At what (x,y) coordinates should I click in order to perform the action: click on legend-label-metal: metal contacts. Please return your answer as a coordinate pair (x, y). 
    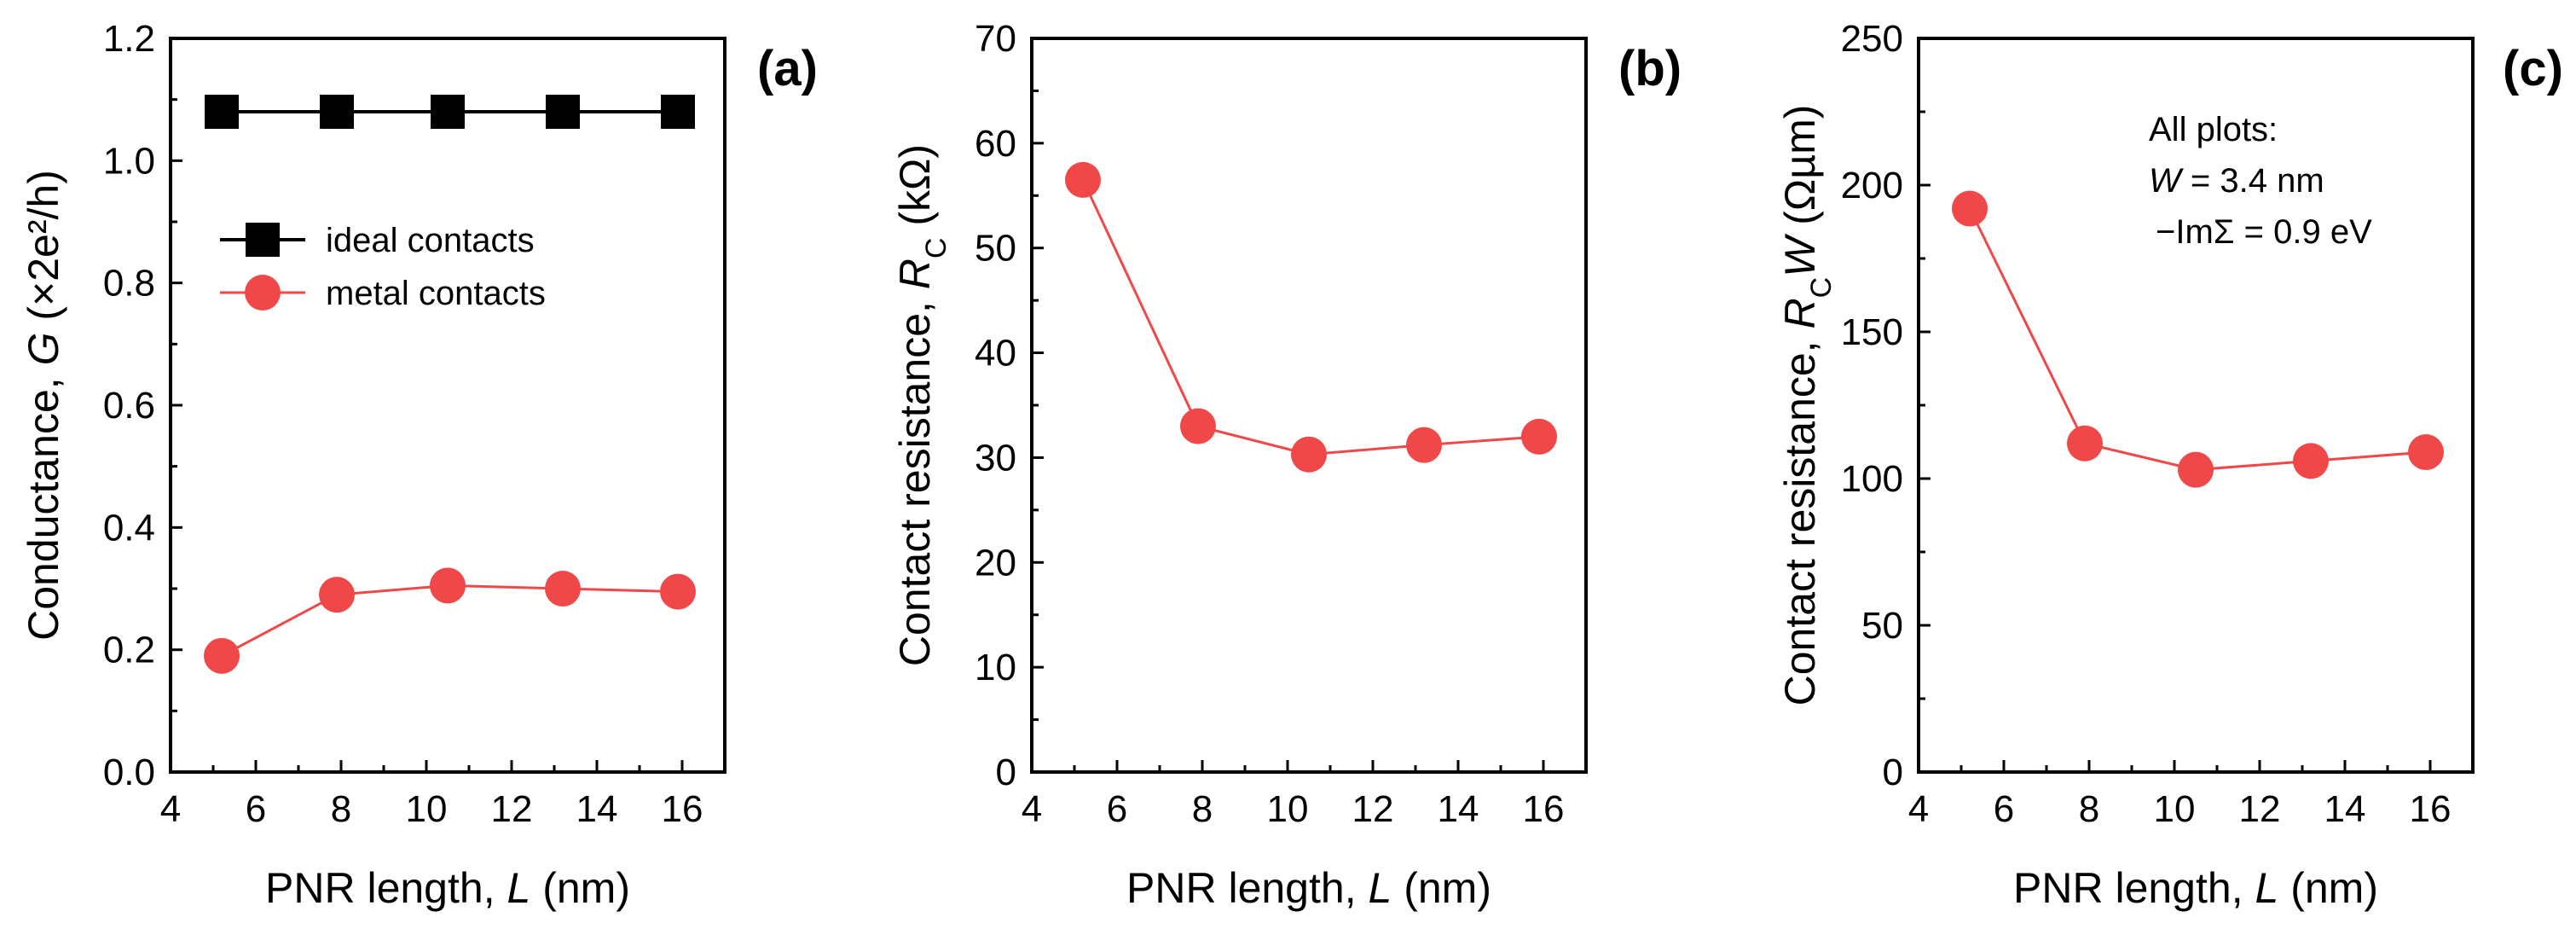
    Looking at the image, I should click on (436, 293).